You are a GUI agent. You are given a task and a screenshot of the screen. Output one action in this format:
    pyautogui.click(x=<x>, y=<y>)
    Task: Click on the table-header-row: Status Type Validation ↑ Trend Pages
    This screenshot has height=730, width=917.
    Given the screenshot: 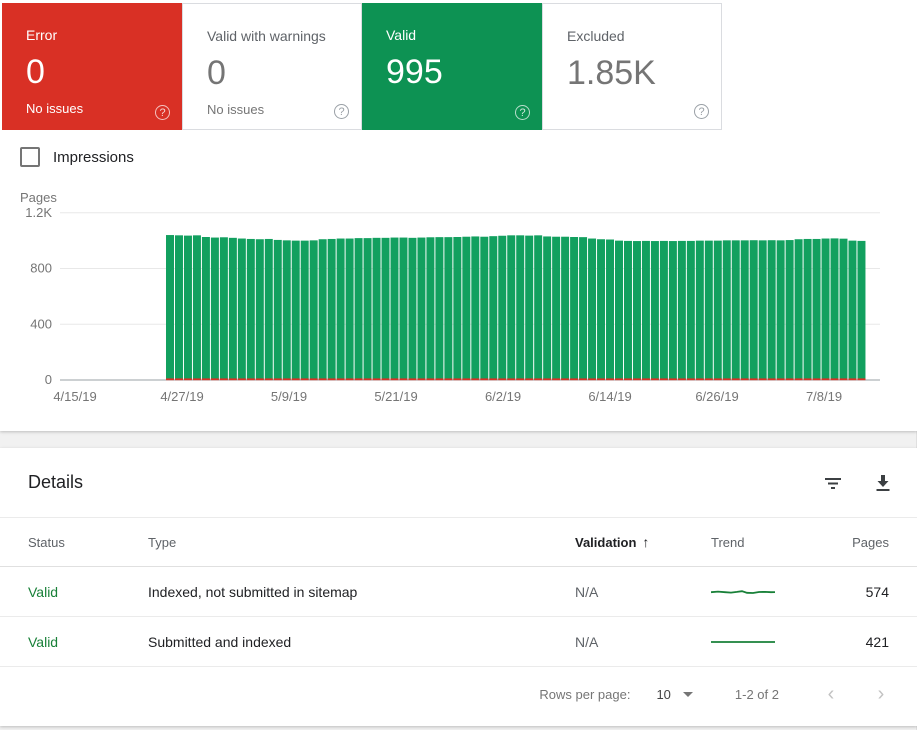 What is the action you would take?
    pyautogui.click(x=458, y=542)
    